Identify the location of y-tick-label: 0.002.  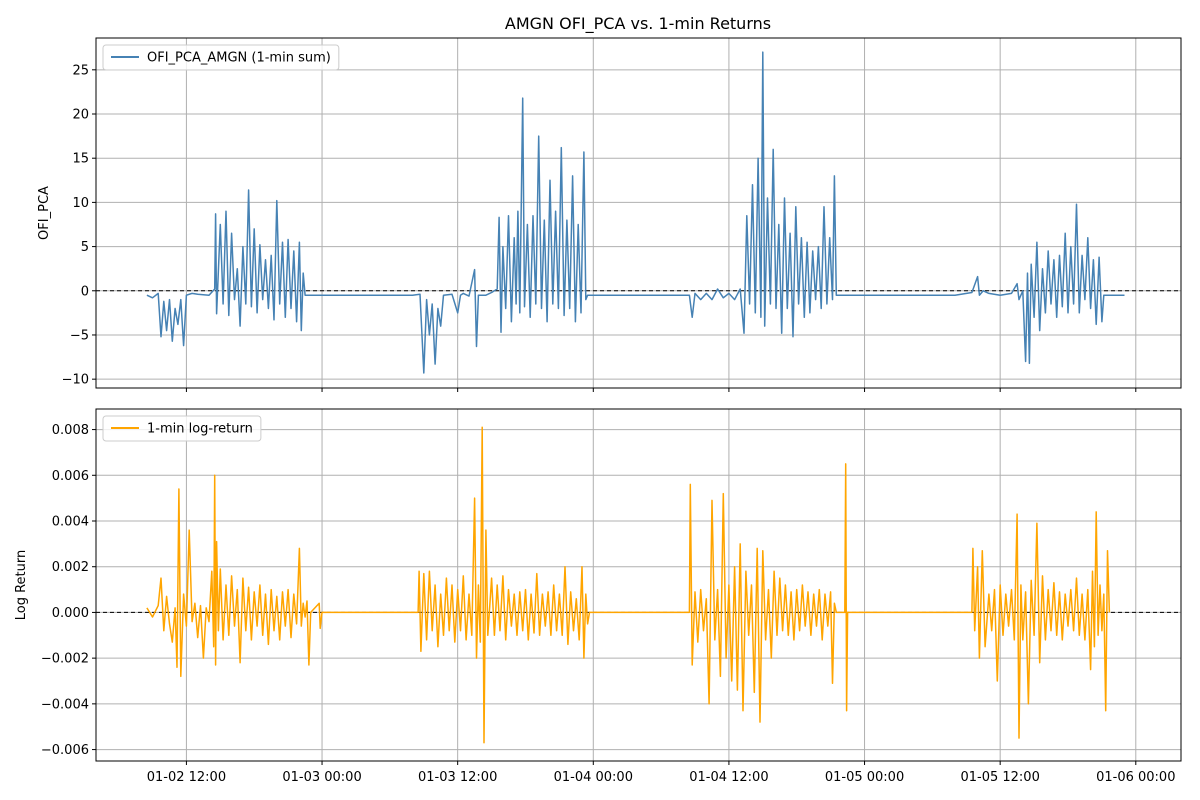
(70, 567).